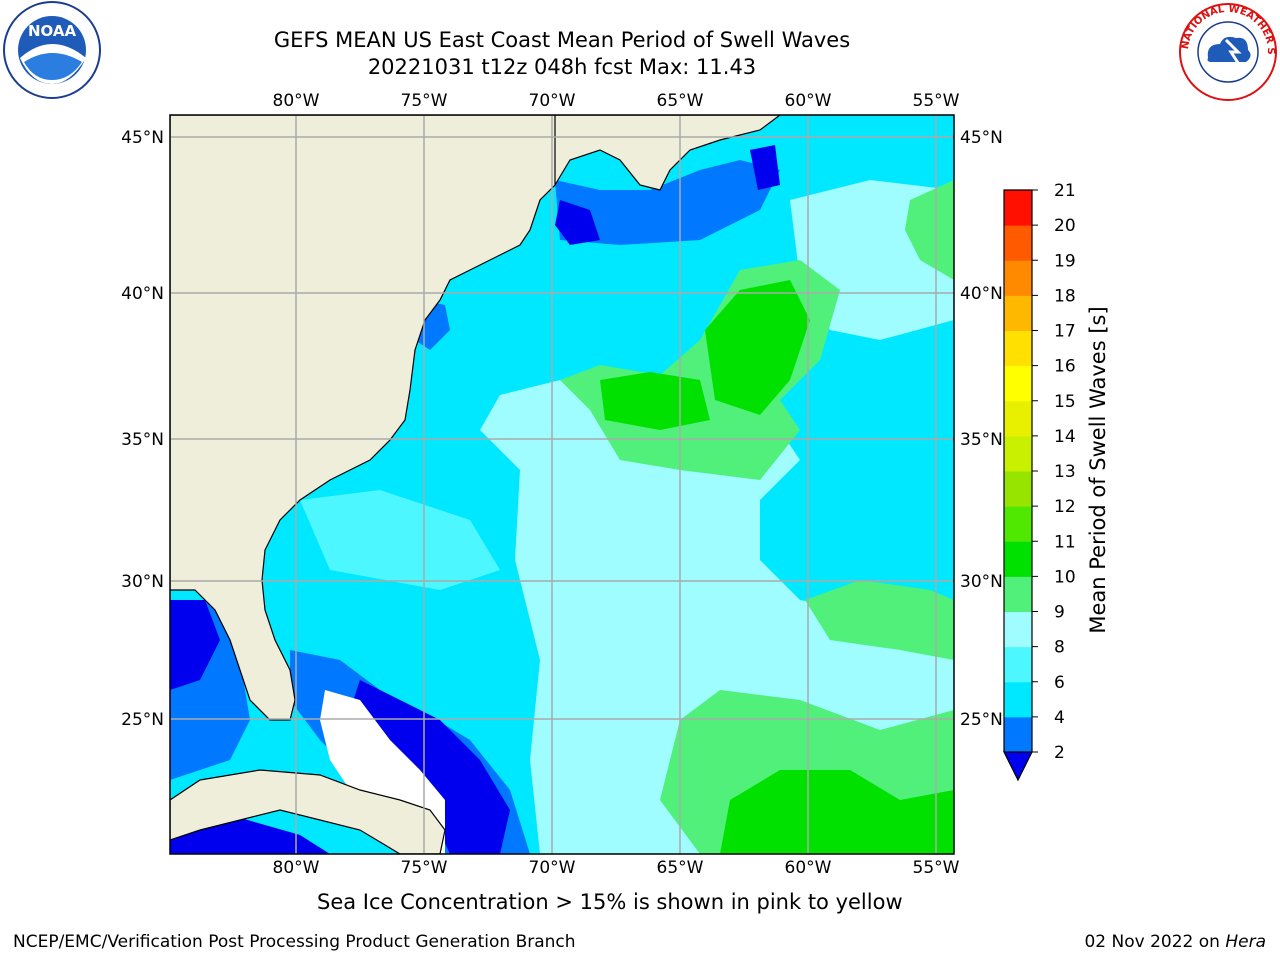 This screenshot has height=960, width=1280. What do you see at coordinates (667, 202) in the screenshot?
I see `swell-region-2-4s-gulf-of-maine` at bounding box center [667, 202].